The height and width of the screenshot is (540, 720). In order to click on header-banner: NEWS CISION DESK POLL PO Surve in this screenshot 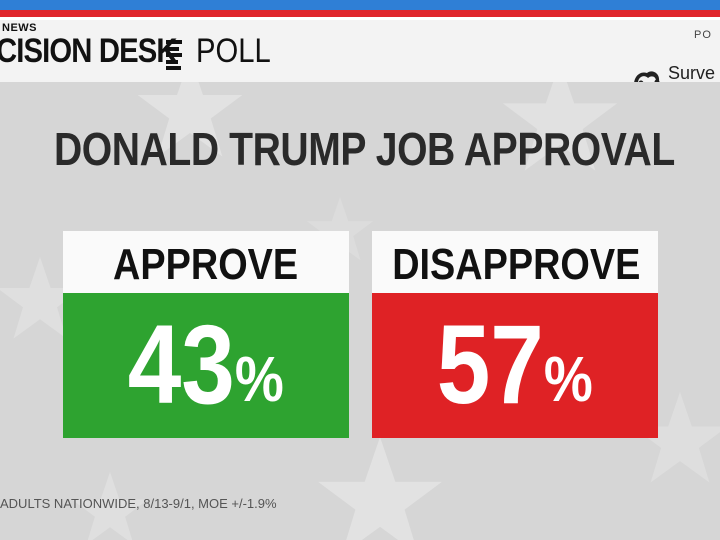, I will do `click(360, 53)`.